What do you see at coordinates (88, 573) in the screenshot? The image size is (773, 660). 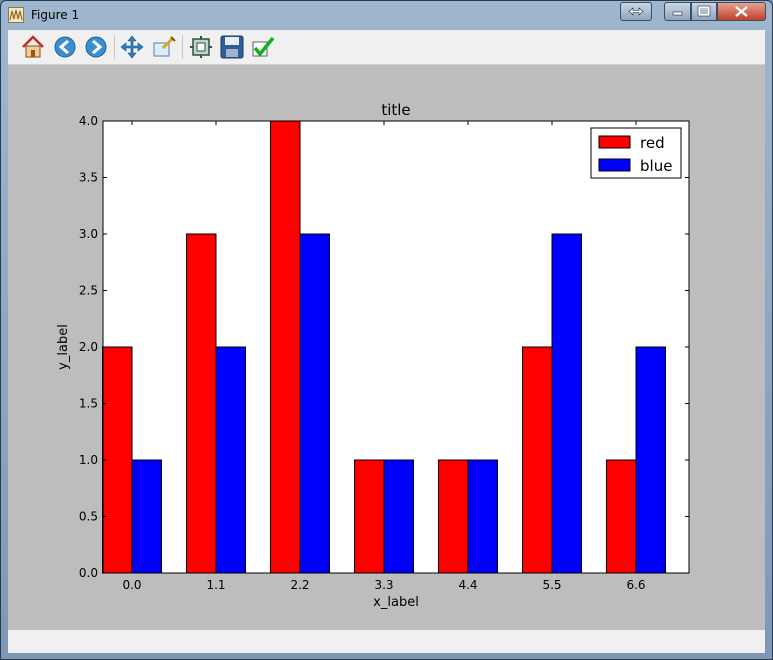 I see `y-tick-label: 0.0` at bounding box center [88, 573].